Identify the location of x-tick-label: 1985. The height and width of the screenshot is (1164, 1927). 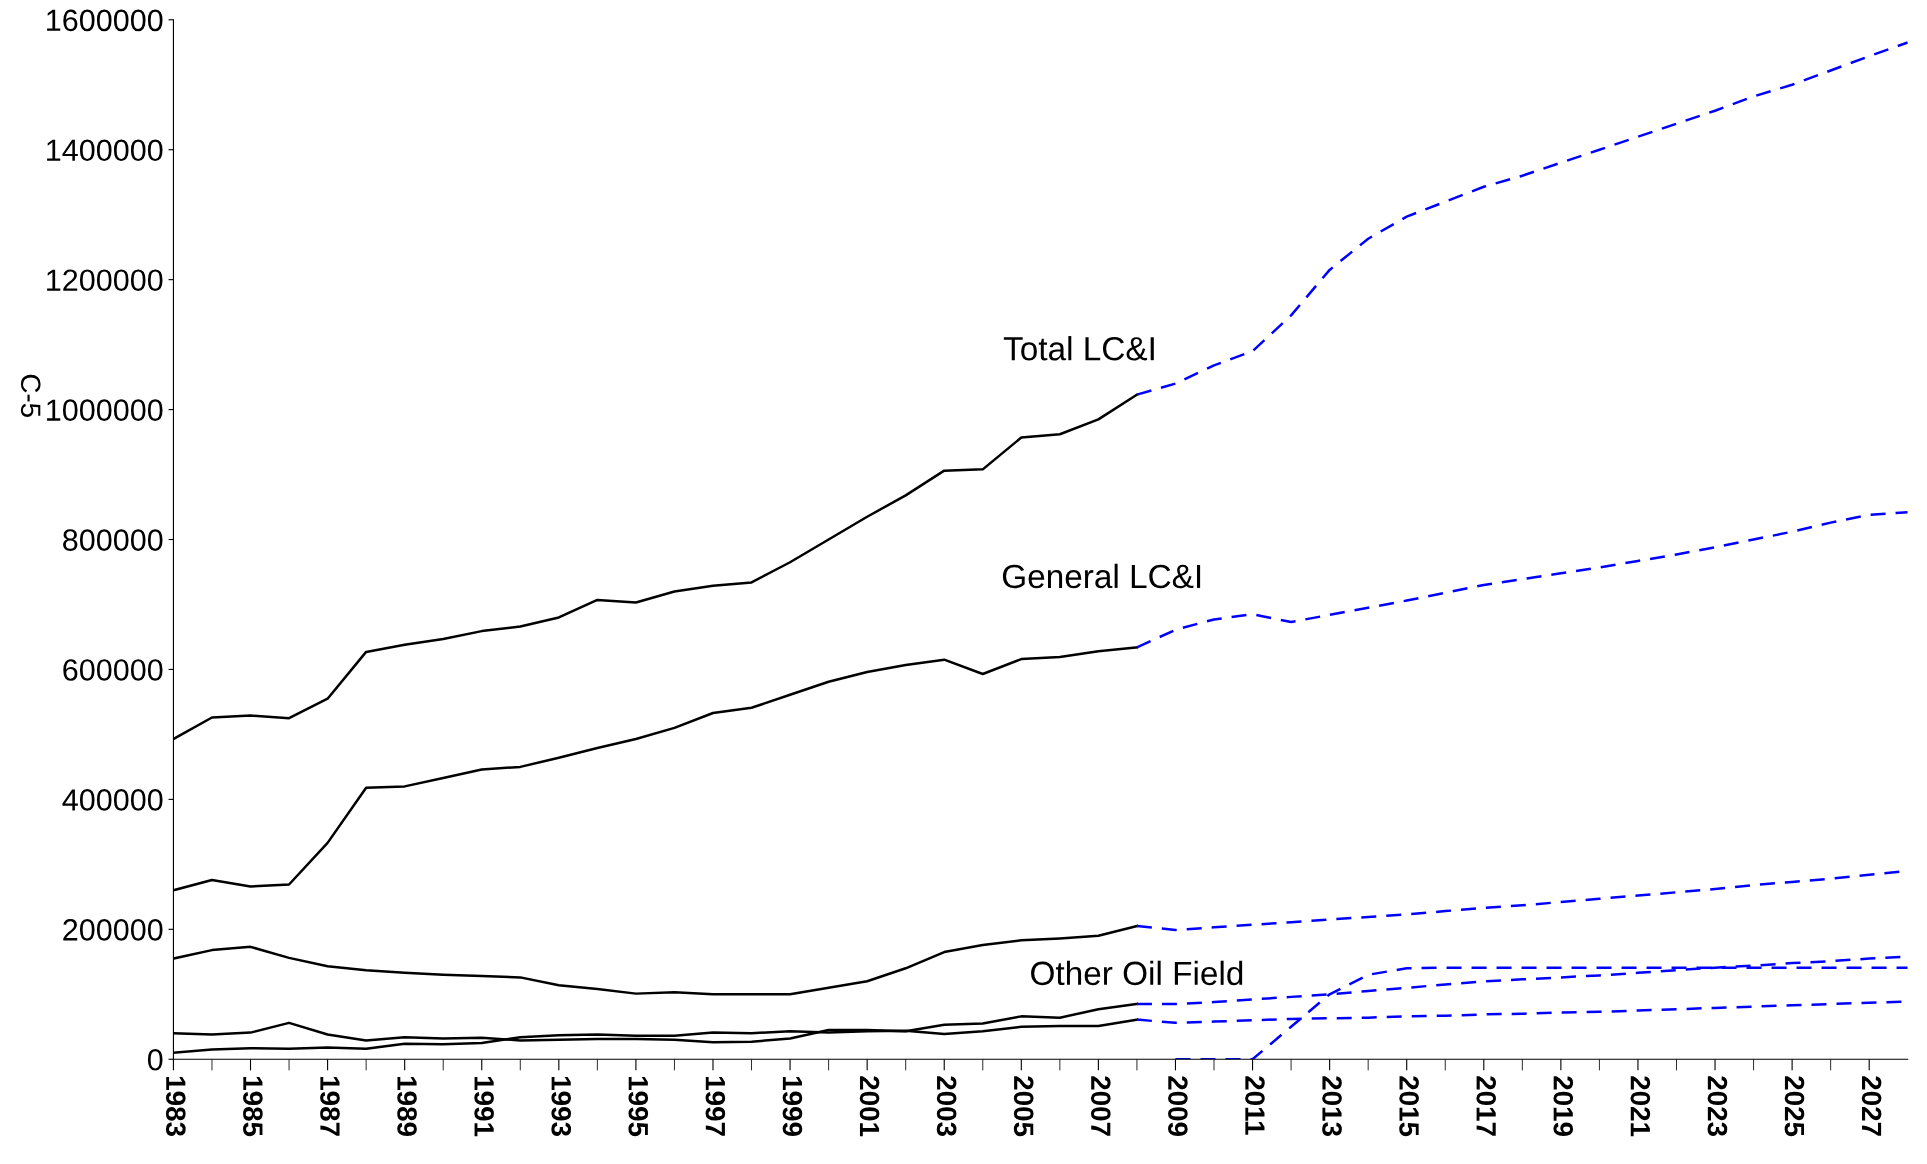
(253, 1106).